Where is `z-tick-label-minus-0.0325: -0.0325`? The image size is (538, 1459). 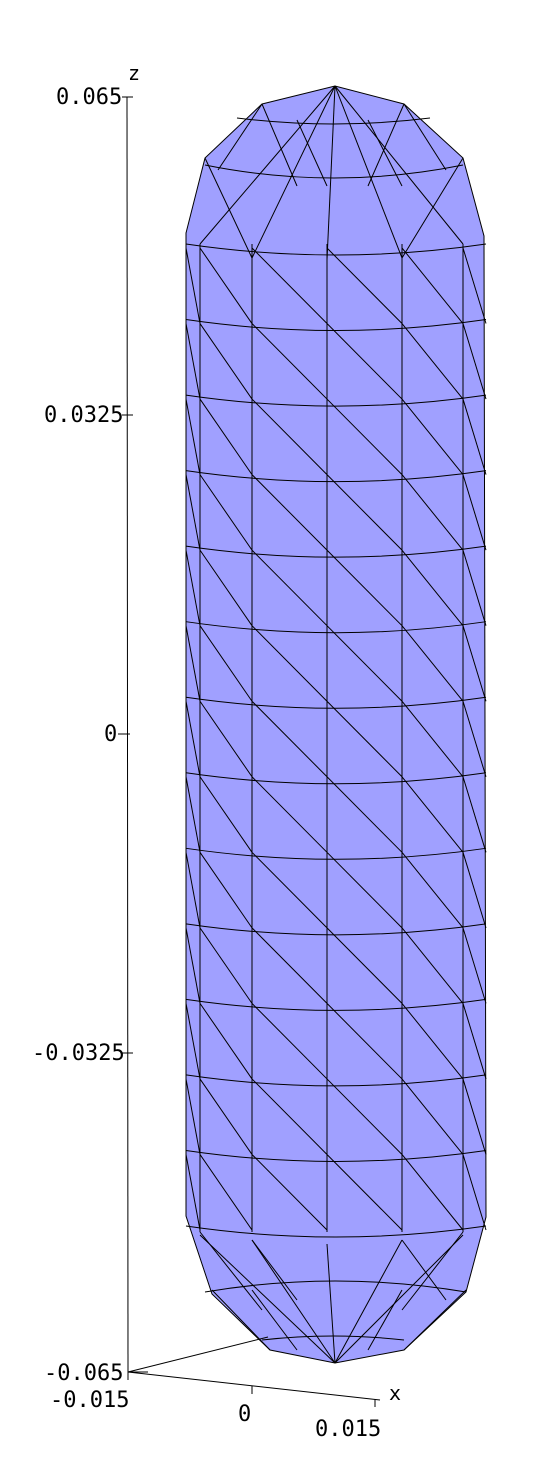
z-tick-label-minus-0.0325: -0.0325 is located at coordinates (78, 1053).